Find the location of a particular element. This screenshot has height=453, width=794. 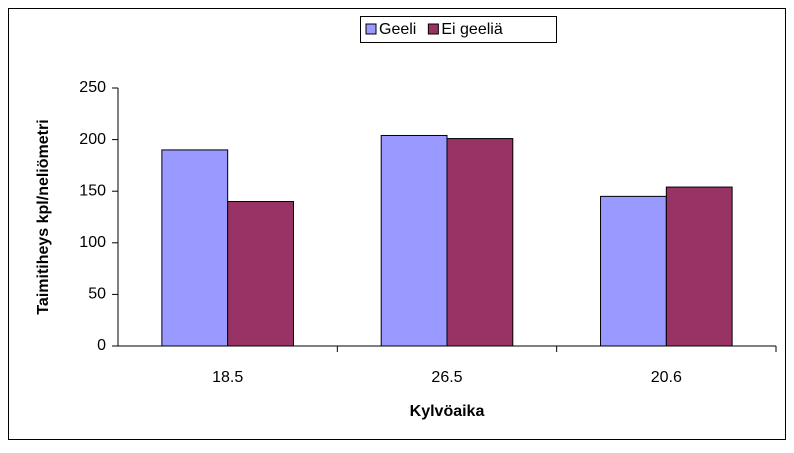

y-tick-label: 50 is located at coordinates (97, 294).